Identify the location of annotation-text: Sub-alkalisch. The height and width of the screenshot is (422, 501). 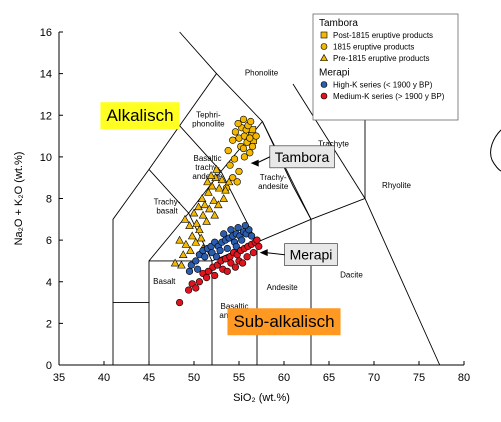
(283, 321).